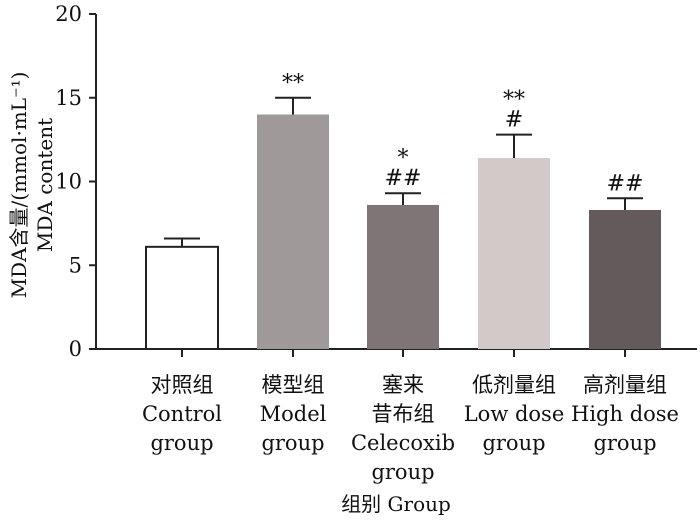 This screenshot has height=524, width=700. What do you see at coordinates (514, 414) in the screenshot?
I see `x-tick-label: Low dose` at bounding box center [514, 414].